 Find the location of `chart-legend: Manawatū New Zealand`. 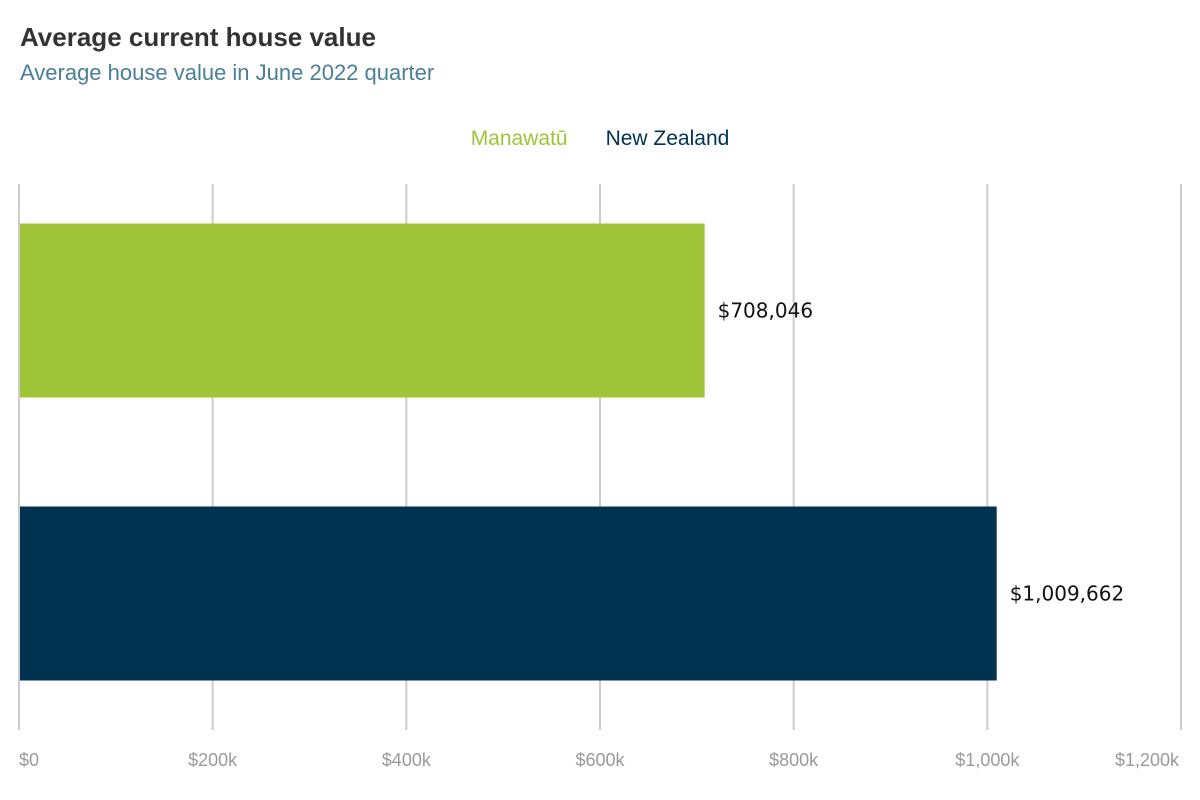

chart-legend: Manawatū New Zealand is located at coordinates (600, 139).